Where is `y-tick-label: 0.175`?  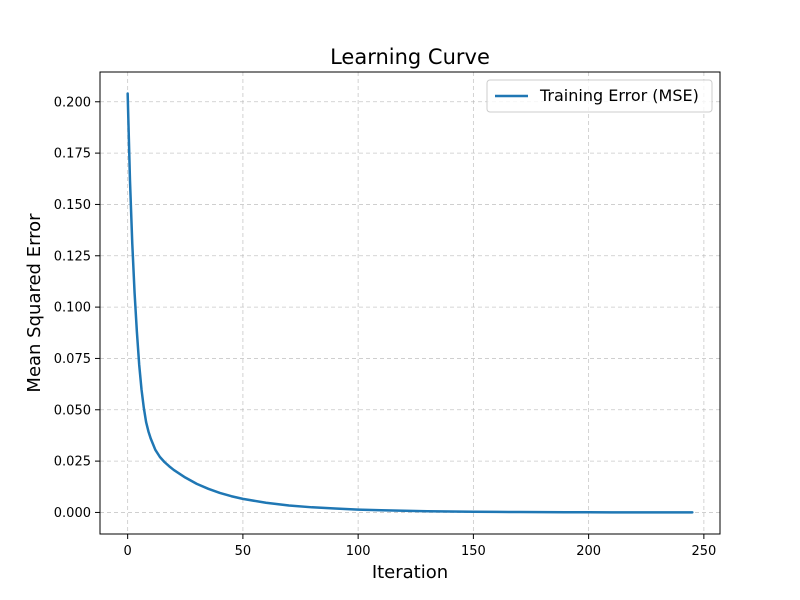 y-tick-label: 0.175 is located at coordinates (72, 154).